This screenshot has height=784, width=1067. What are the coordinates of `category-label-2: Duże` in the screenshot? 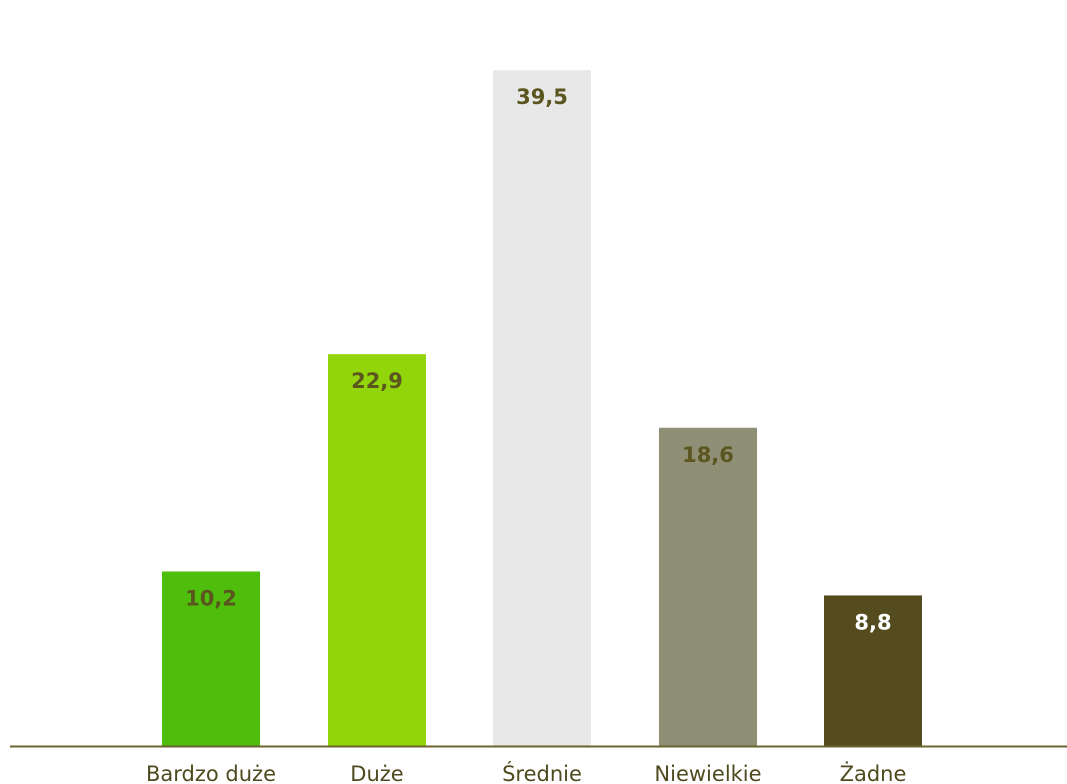 It's located at (376, 773).